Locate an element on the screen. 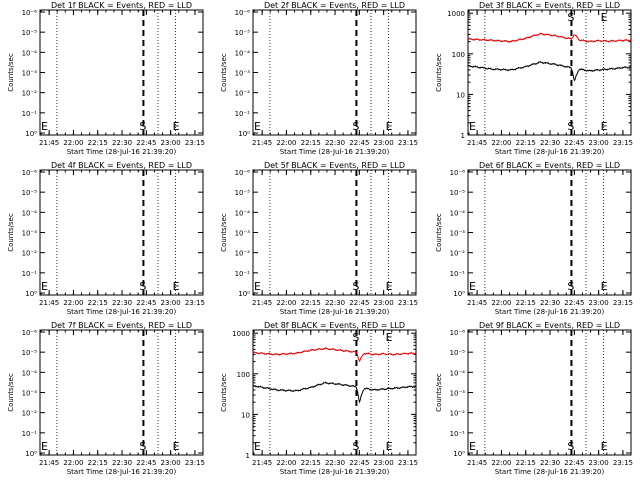 The width and height of the screenshot is (640, 480). s-marker-label: S is located at coordinates (142, 286).